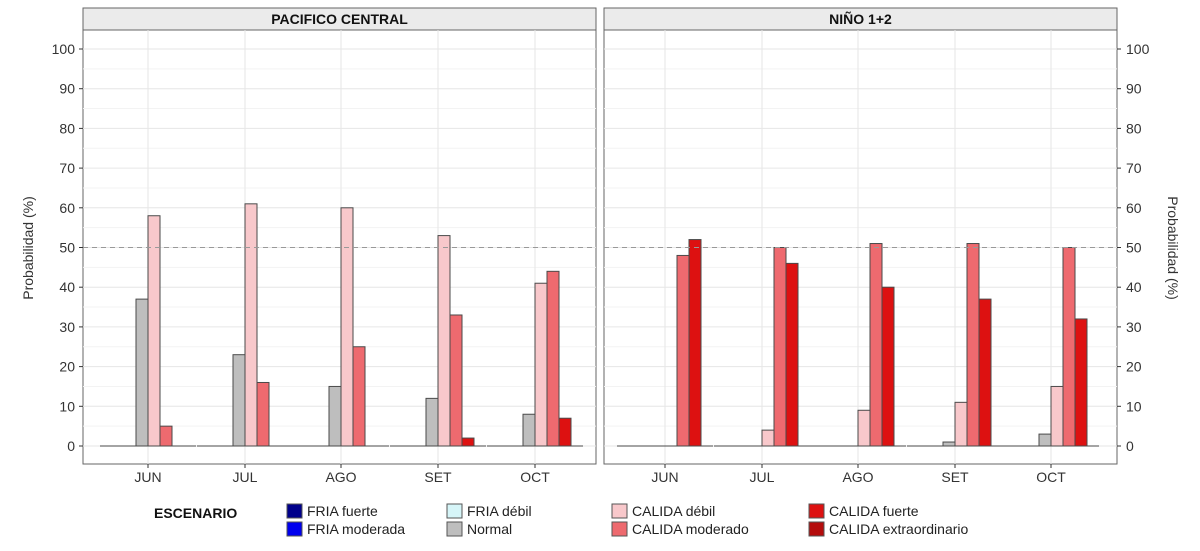 The width and height of the screenshot is (1200, 551). Describe the element at coordinates (619, 529) in the screenshot. I see `legend-swatch-calida-moderado` at that location.